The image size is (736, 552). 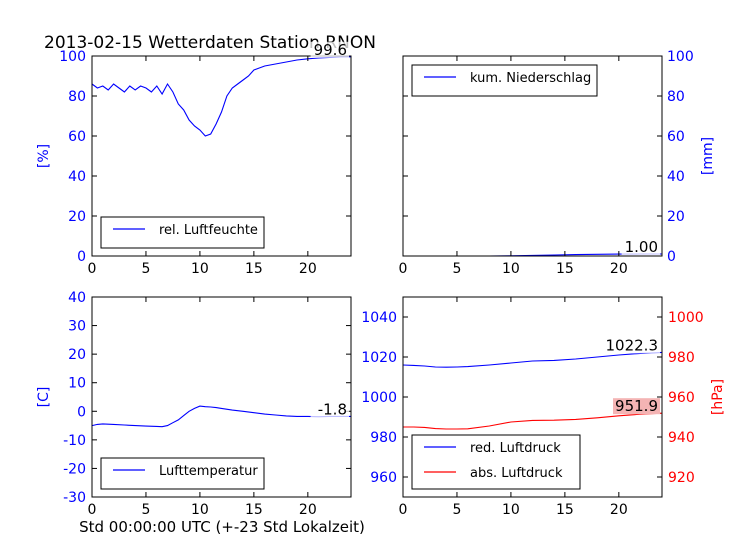 What do you see at coordinates (210, 43) in the screenshot?
I see `figure-title: 2013-02-15 Wetterdaten Station RNON` at bounding box center [210, 43].